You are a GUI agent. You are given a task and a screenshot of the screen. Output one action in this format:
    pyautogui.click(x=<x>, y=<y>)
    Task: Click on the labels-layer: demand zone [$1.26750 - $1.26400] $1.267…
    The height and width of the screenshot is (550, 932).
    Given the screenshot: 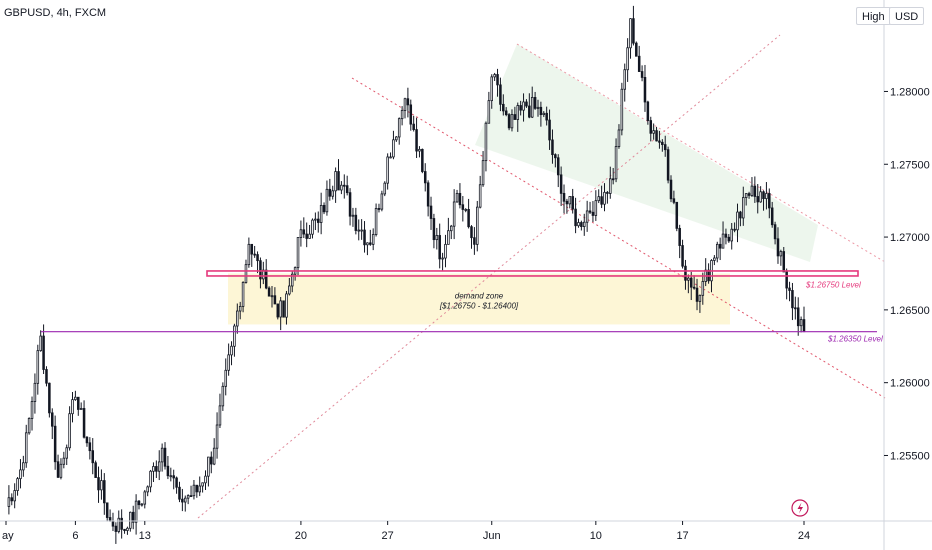 What is the action you would take?
    pyautogui.click(x=661, y=311)
    